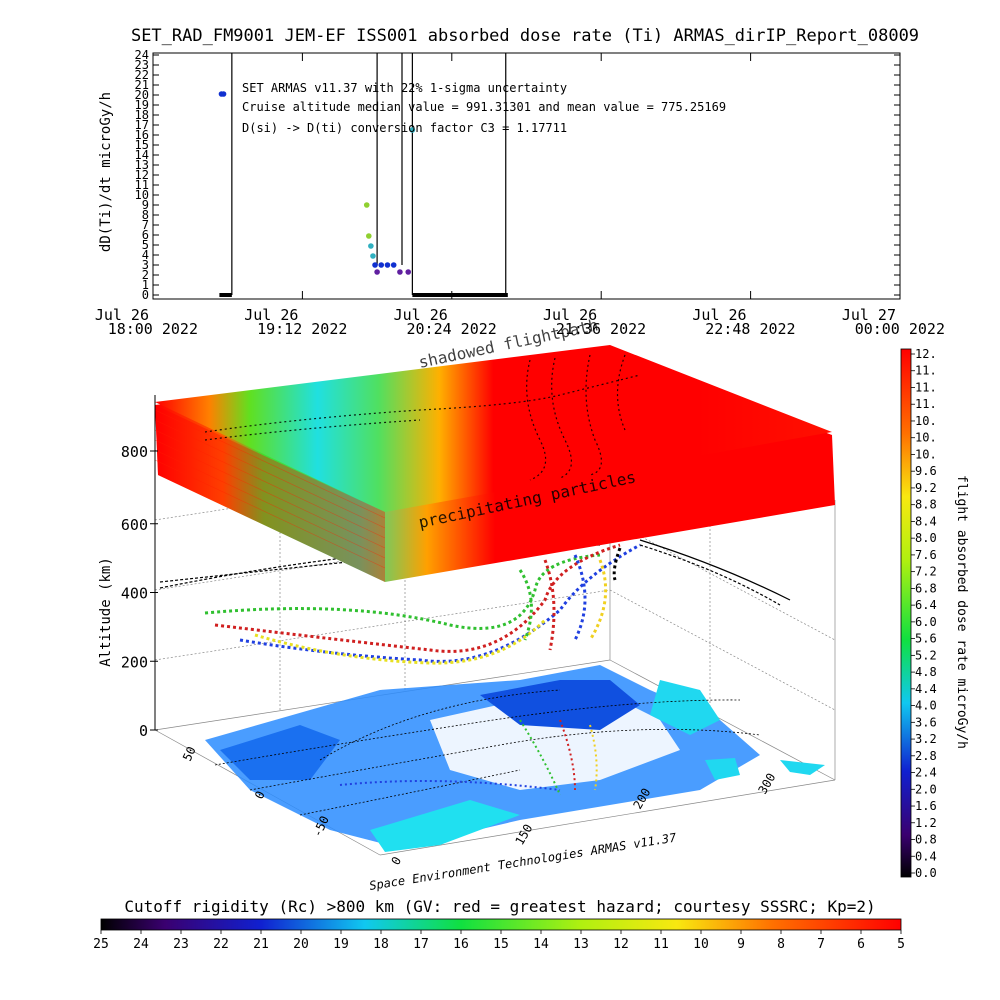  Describe the element at coordinates (142, 165) in the screenshot. I see `y-tick-label: 13` at that location.